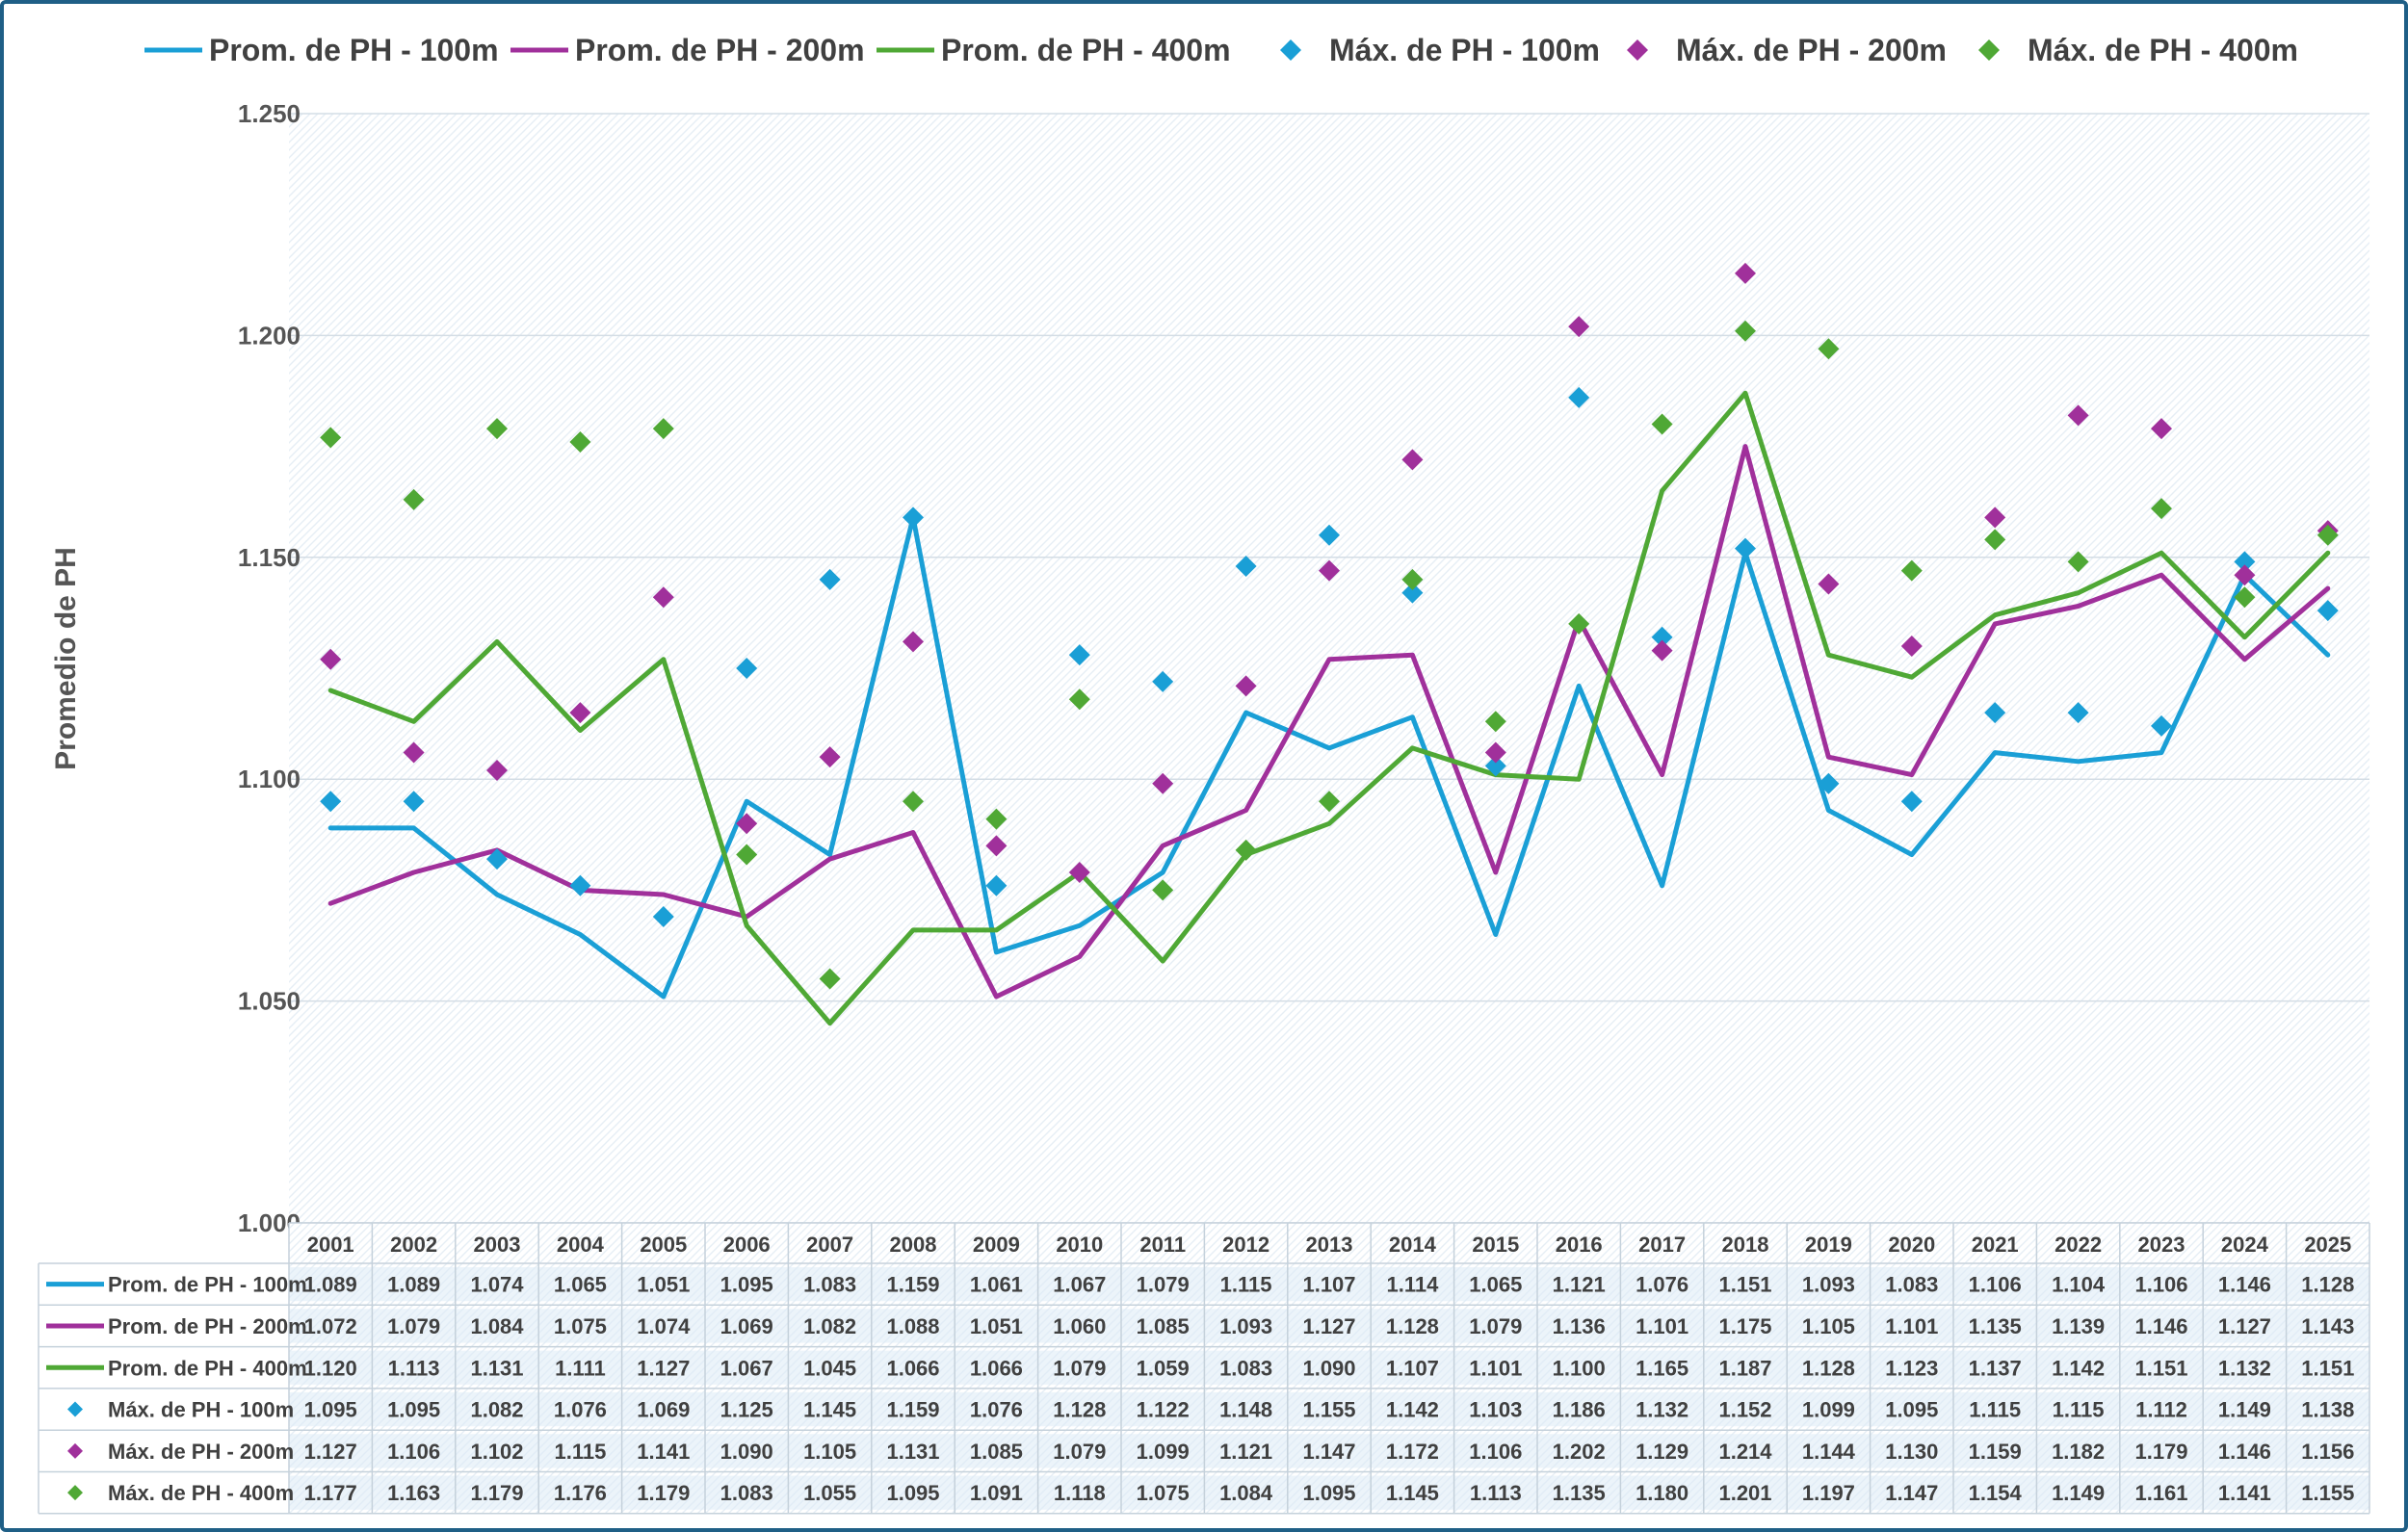 This screenshot has width=2408, height=1532. What do you see at coordinates (1245, 1245) in the screenshot?
I see `x-tick-label: 2012` at bounding box center [1245, 1245].